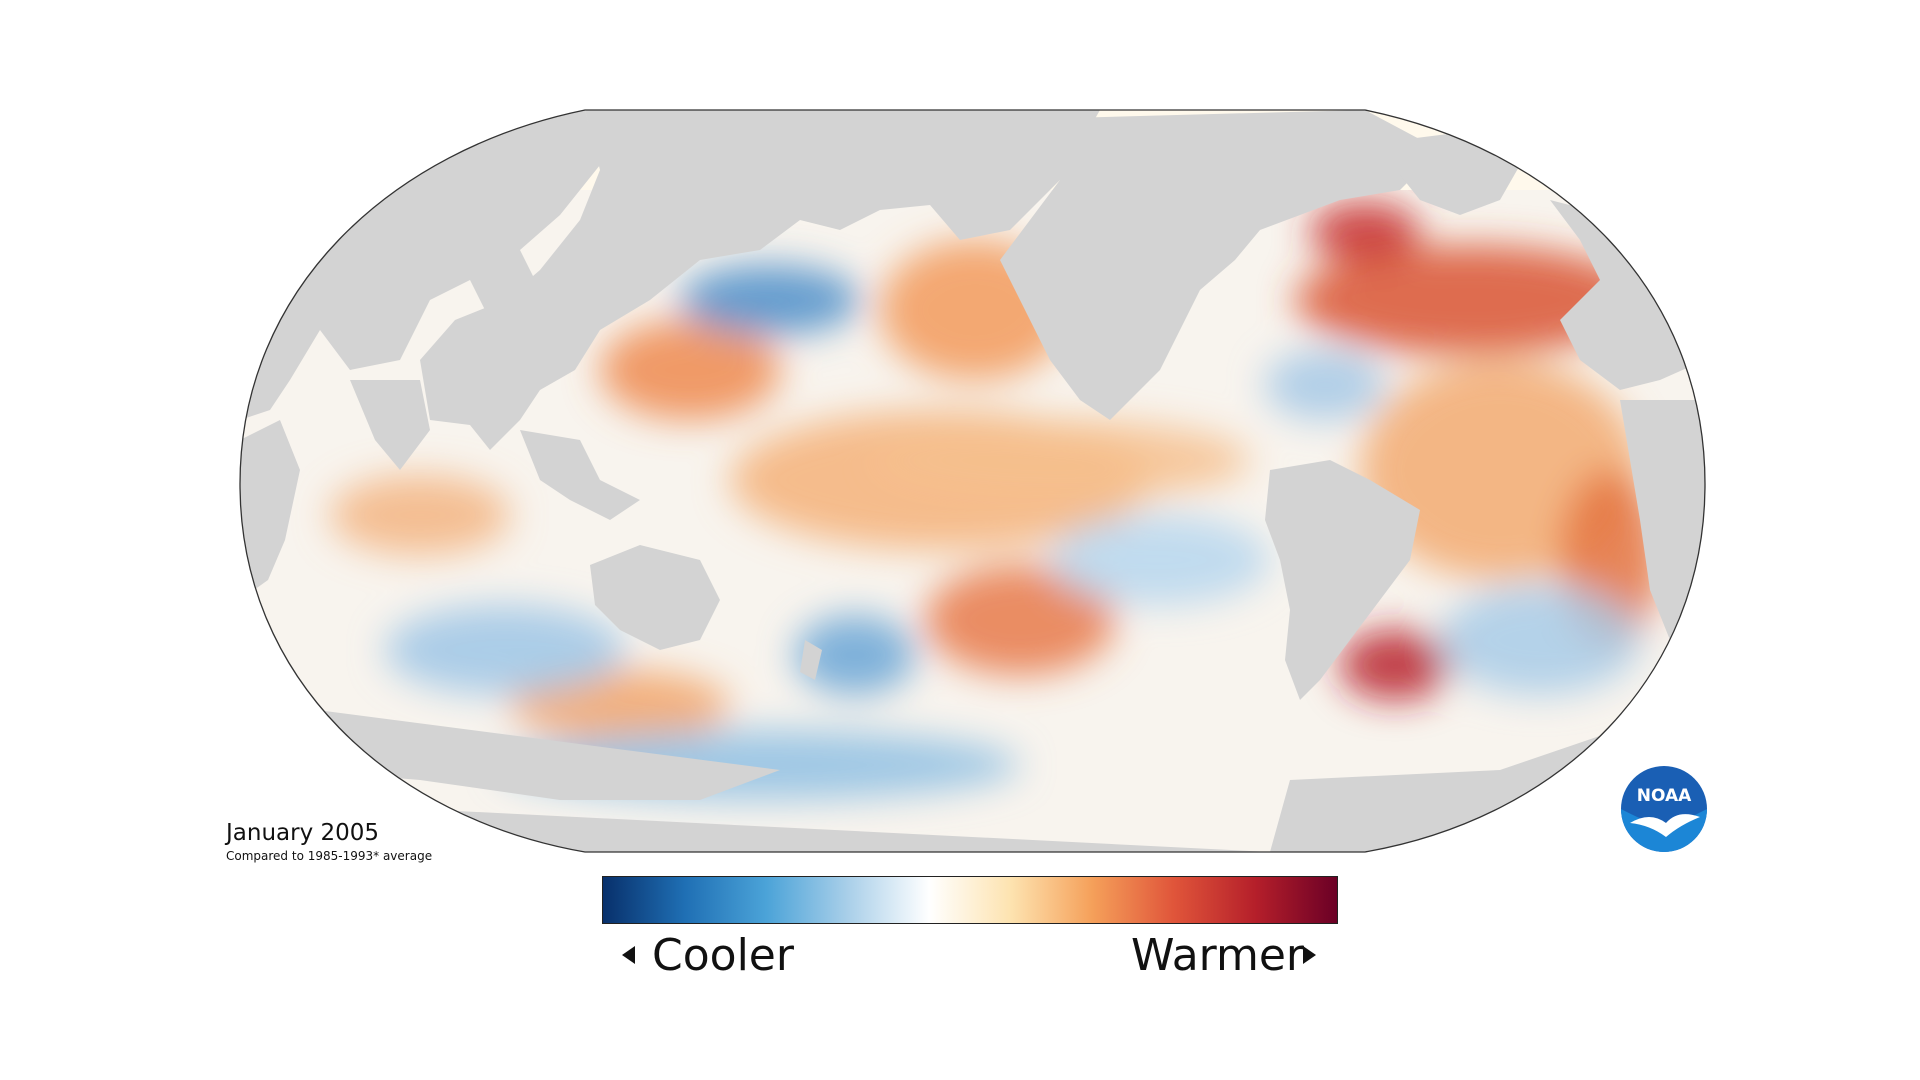  What do you see at coordinates (1309, 955) in the screenshot?
I see `right-arrow-icon` at bounding box center [1309, 955].